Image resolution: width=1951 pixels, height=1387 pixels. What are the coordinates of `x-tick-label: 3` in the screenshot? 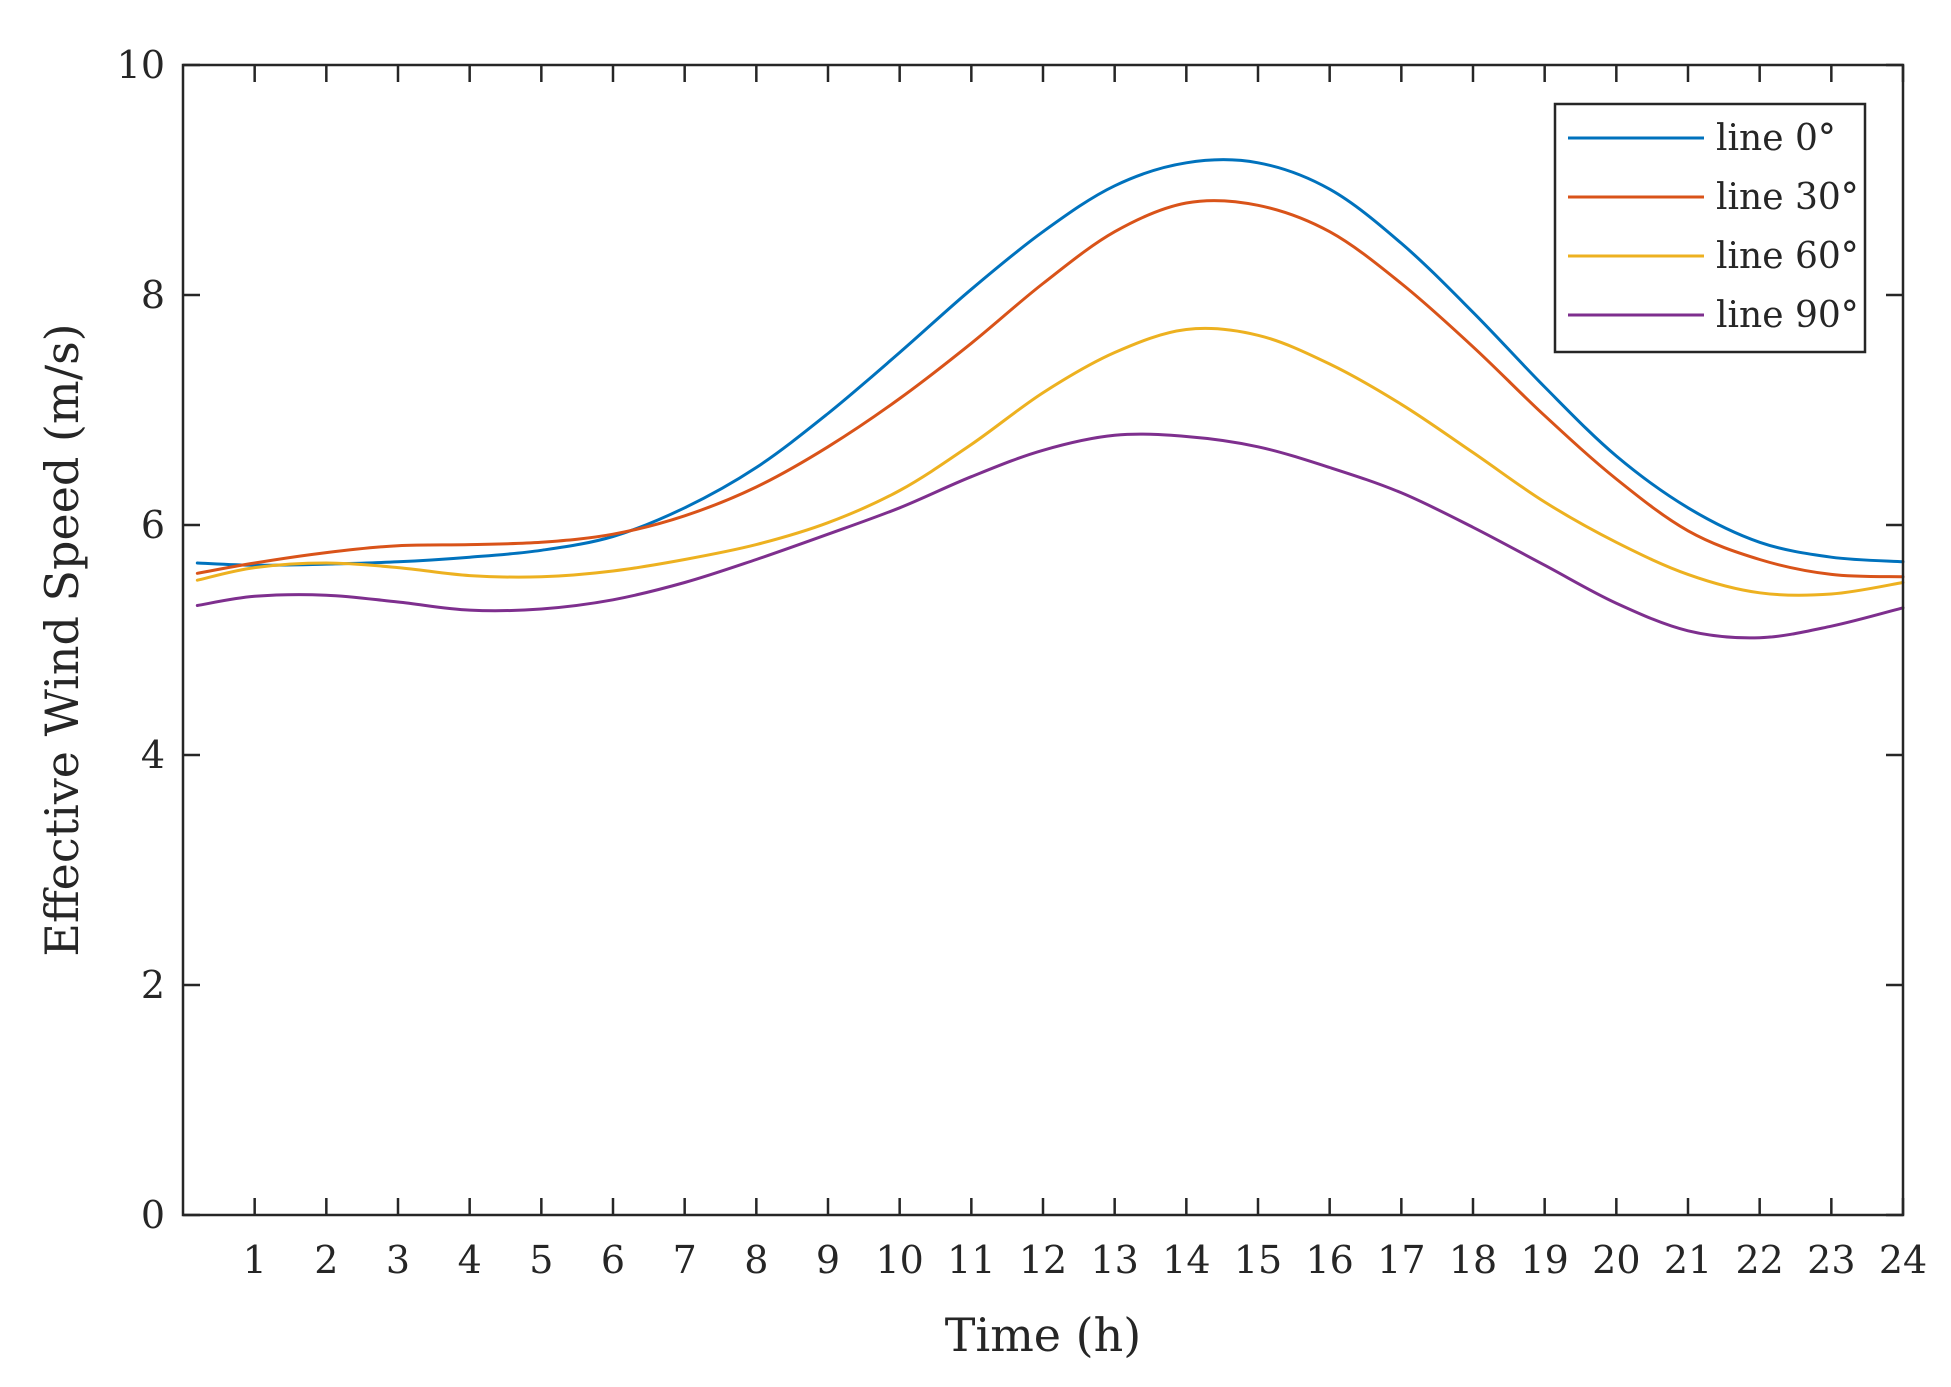 It's located at (398, 1260).